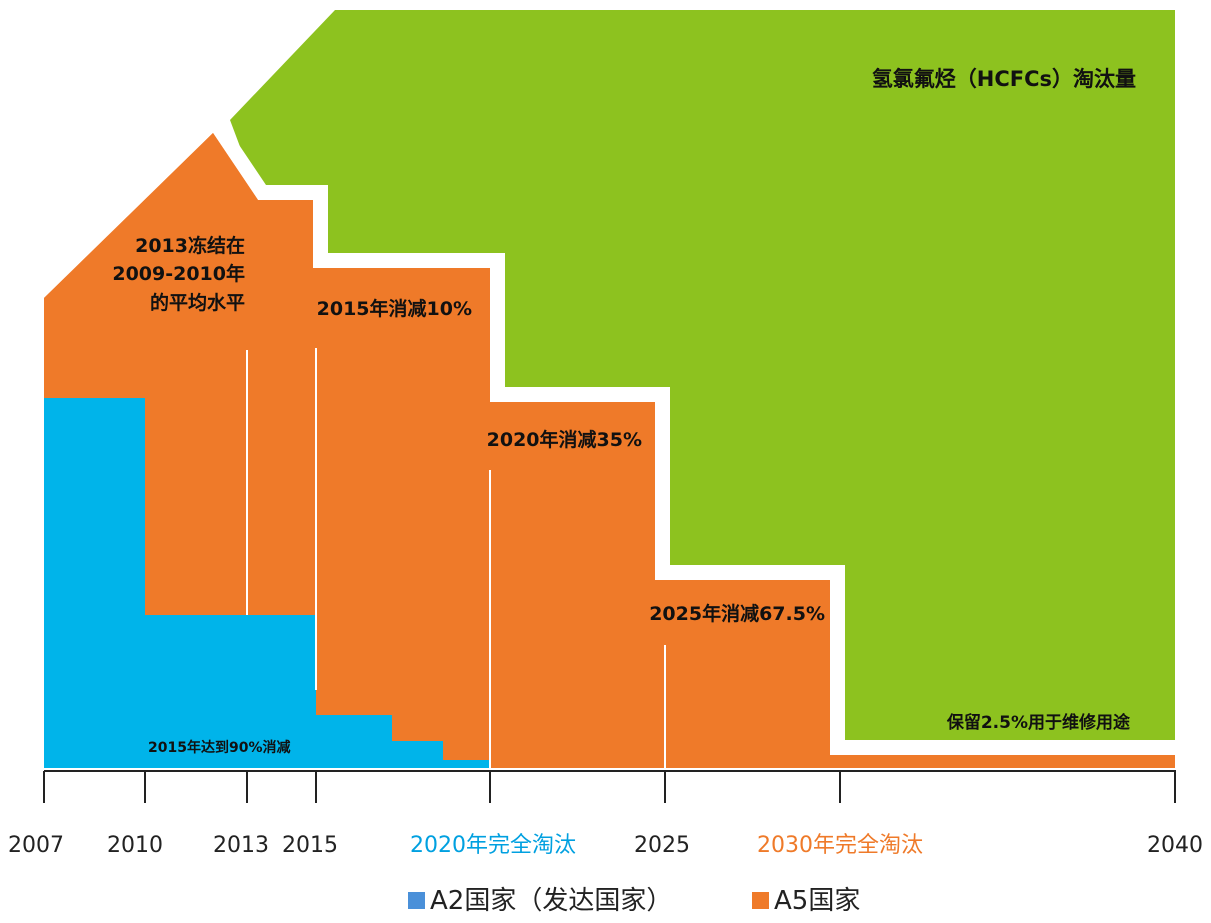 Image resolution: width=1211 pixels, height=923 pixels. Describe the element at coordinates (1038, 722) in the screenshot. I see `annotation: 保留2.5%用于维修用途` at that location.